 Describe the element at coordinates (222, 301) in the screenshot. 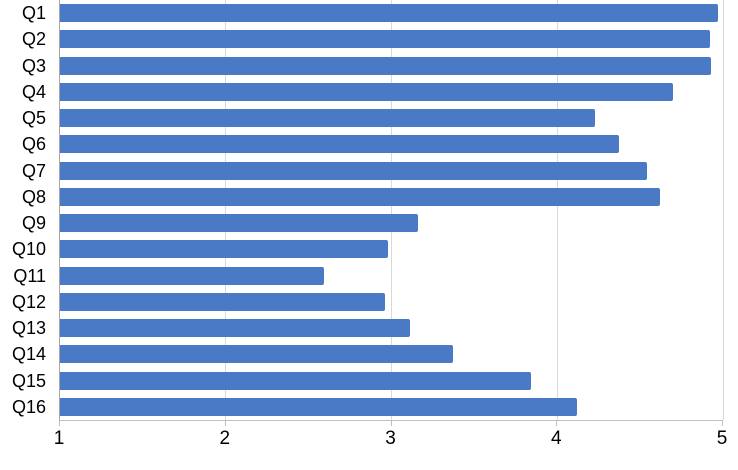

I see `bar-q12` at that location.